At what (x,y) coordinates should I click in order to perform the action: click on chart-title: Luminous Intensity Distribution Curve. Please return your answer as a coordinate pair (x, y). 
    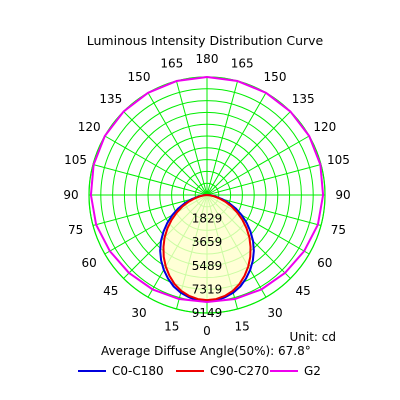
    Looking at the image, I should click on (205, 40).